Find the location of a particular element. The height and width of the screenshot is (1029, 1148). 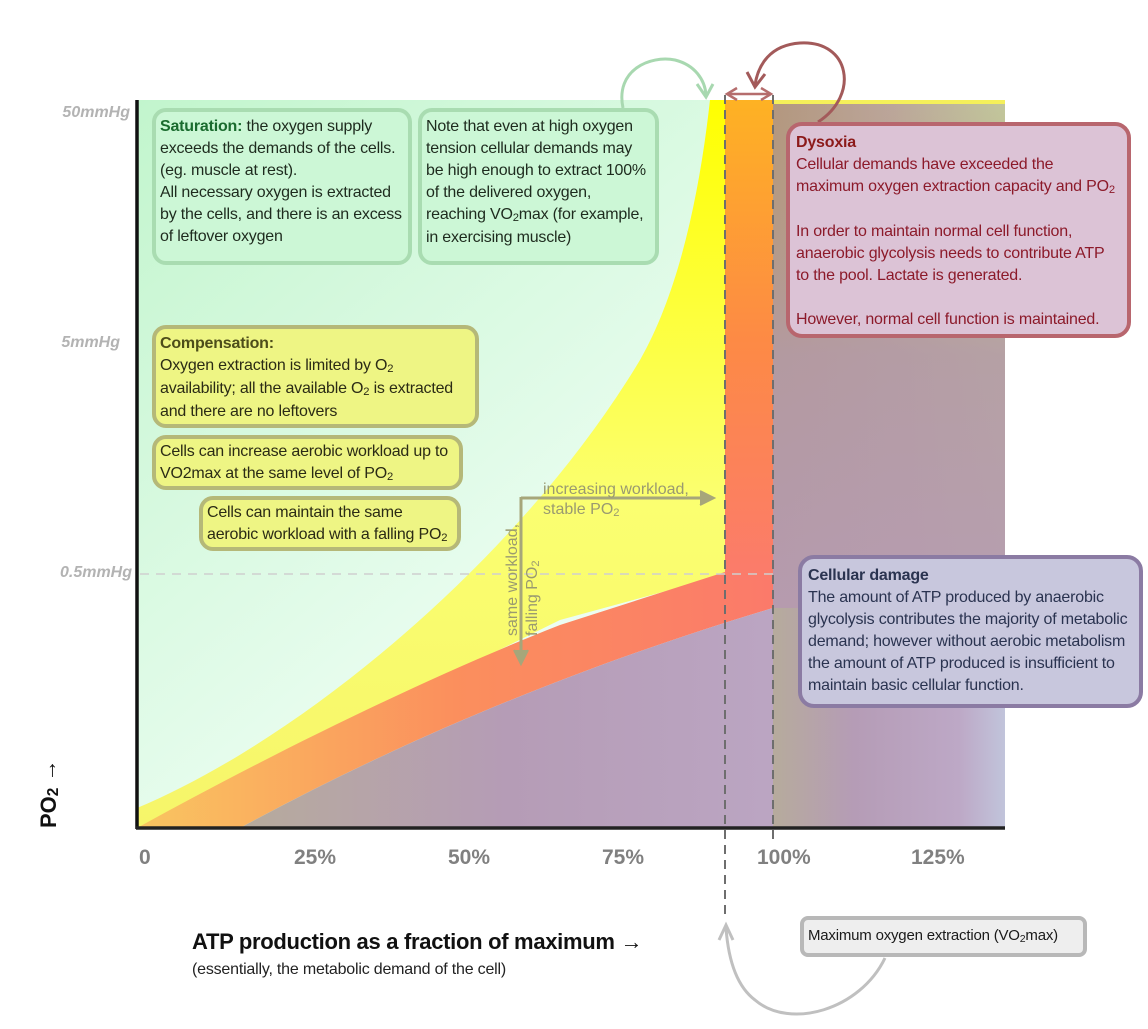

same-workload-label: same workload, falling PO2 is located at coordinates (523, 579).